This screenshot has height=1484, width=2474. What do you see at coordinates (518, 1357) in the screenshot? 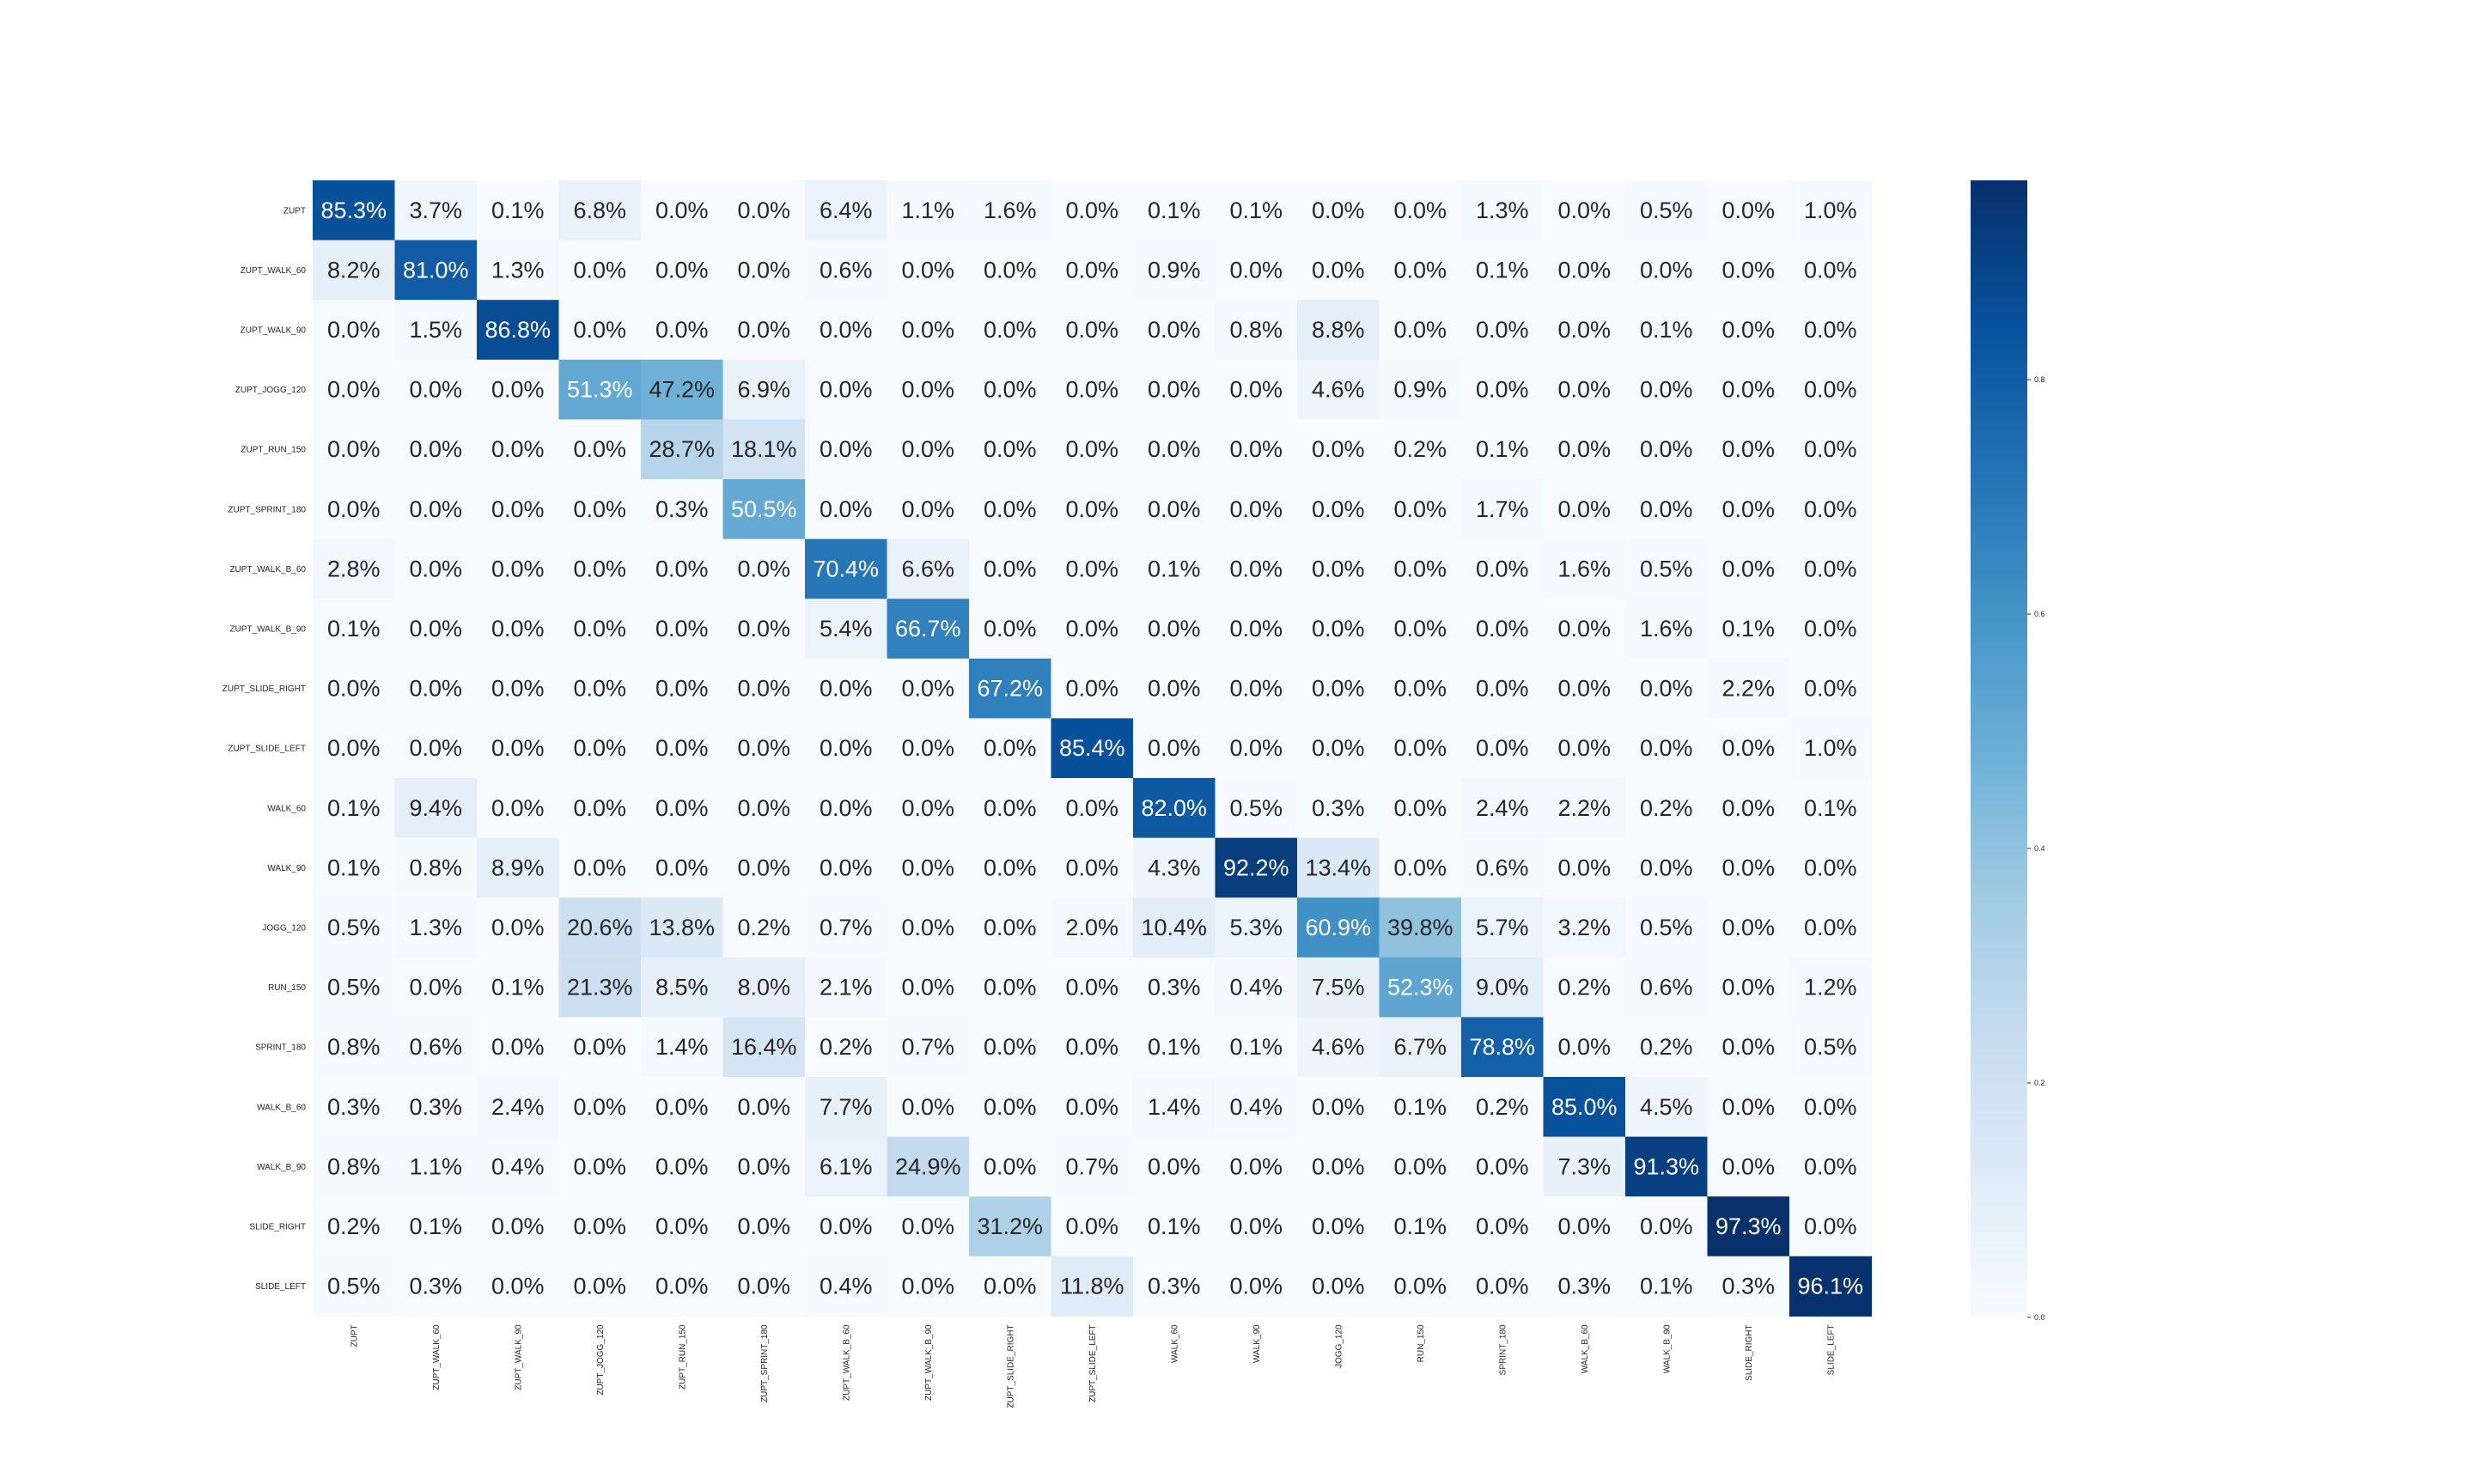
I see `x-tick-label: ZUPT_WALK_90` at bounding box center [518, 1357].